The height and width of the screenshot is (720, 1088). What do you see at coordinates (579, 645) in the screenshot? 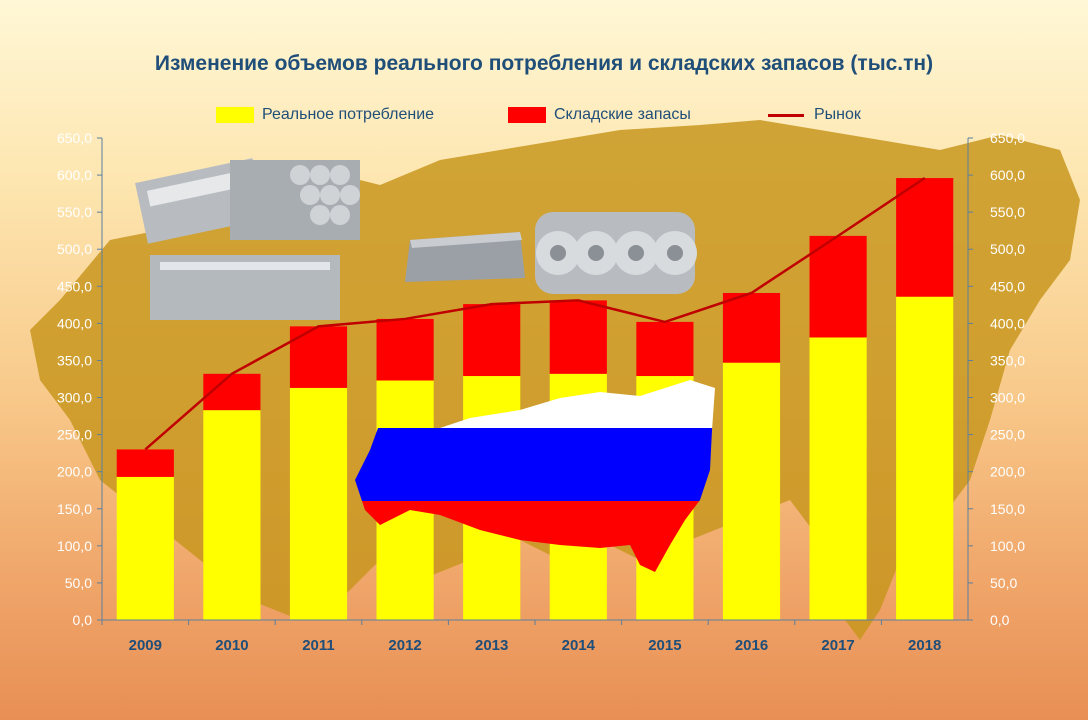
I see `x-tick-label-2014: 2014` at bounding box center [579, 645].